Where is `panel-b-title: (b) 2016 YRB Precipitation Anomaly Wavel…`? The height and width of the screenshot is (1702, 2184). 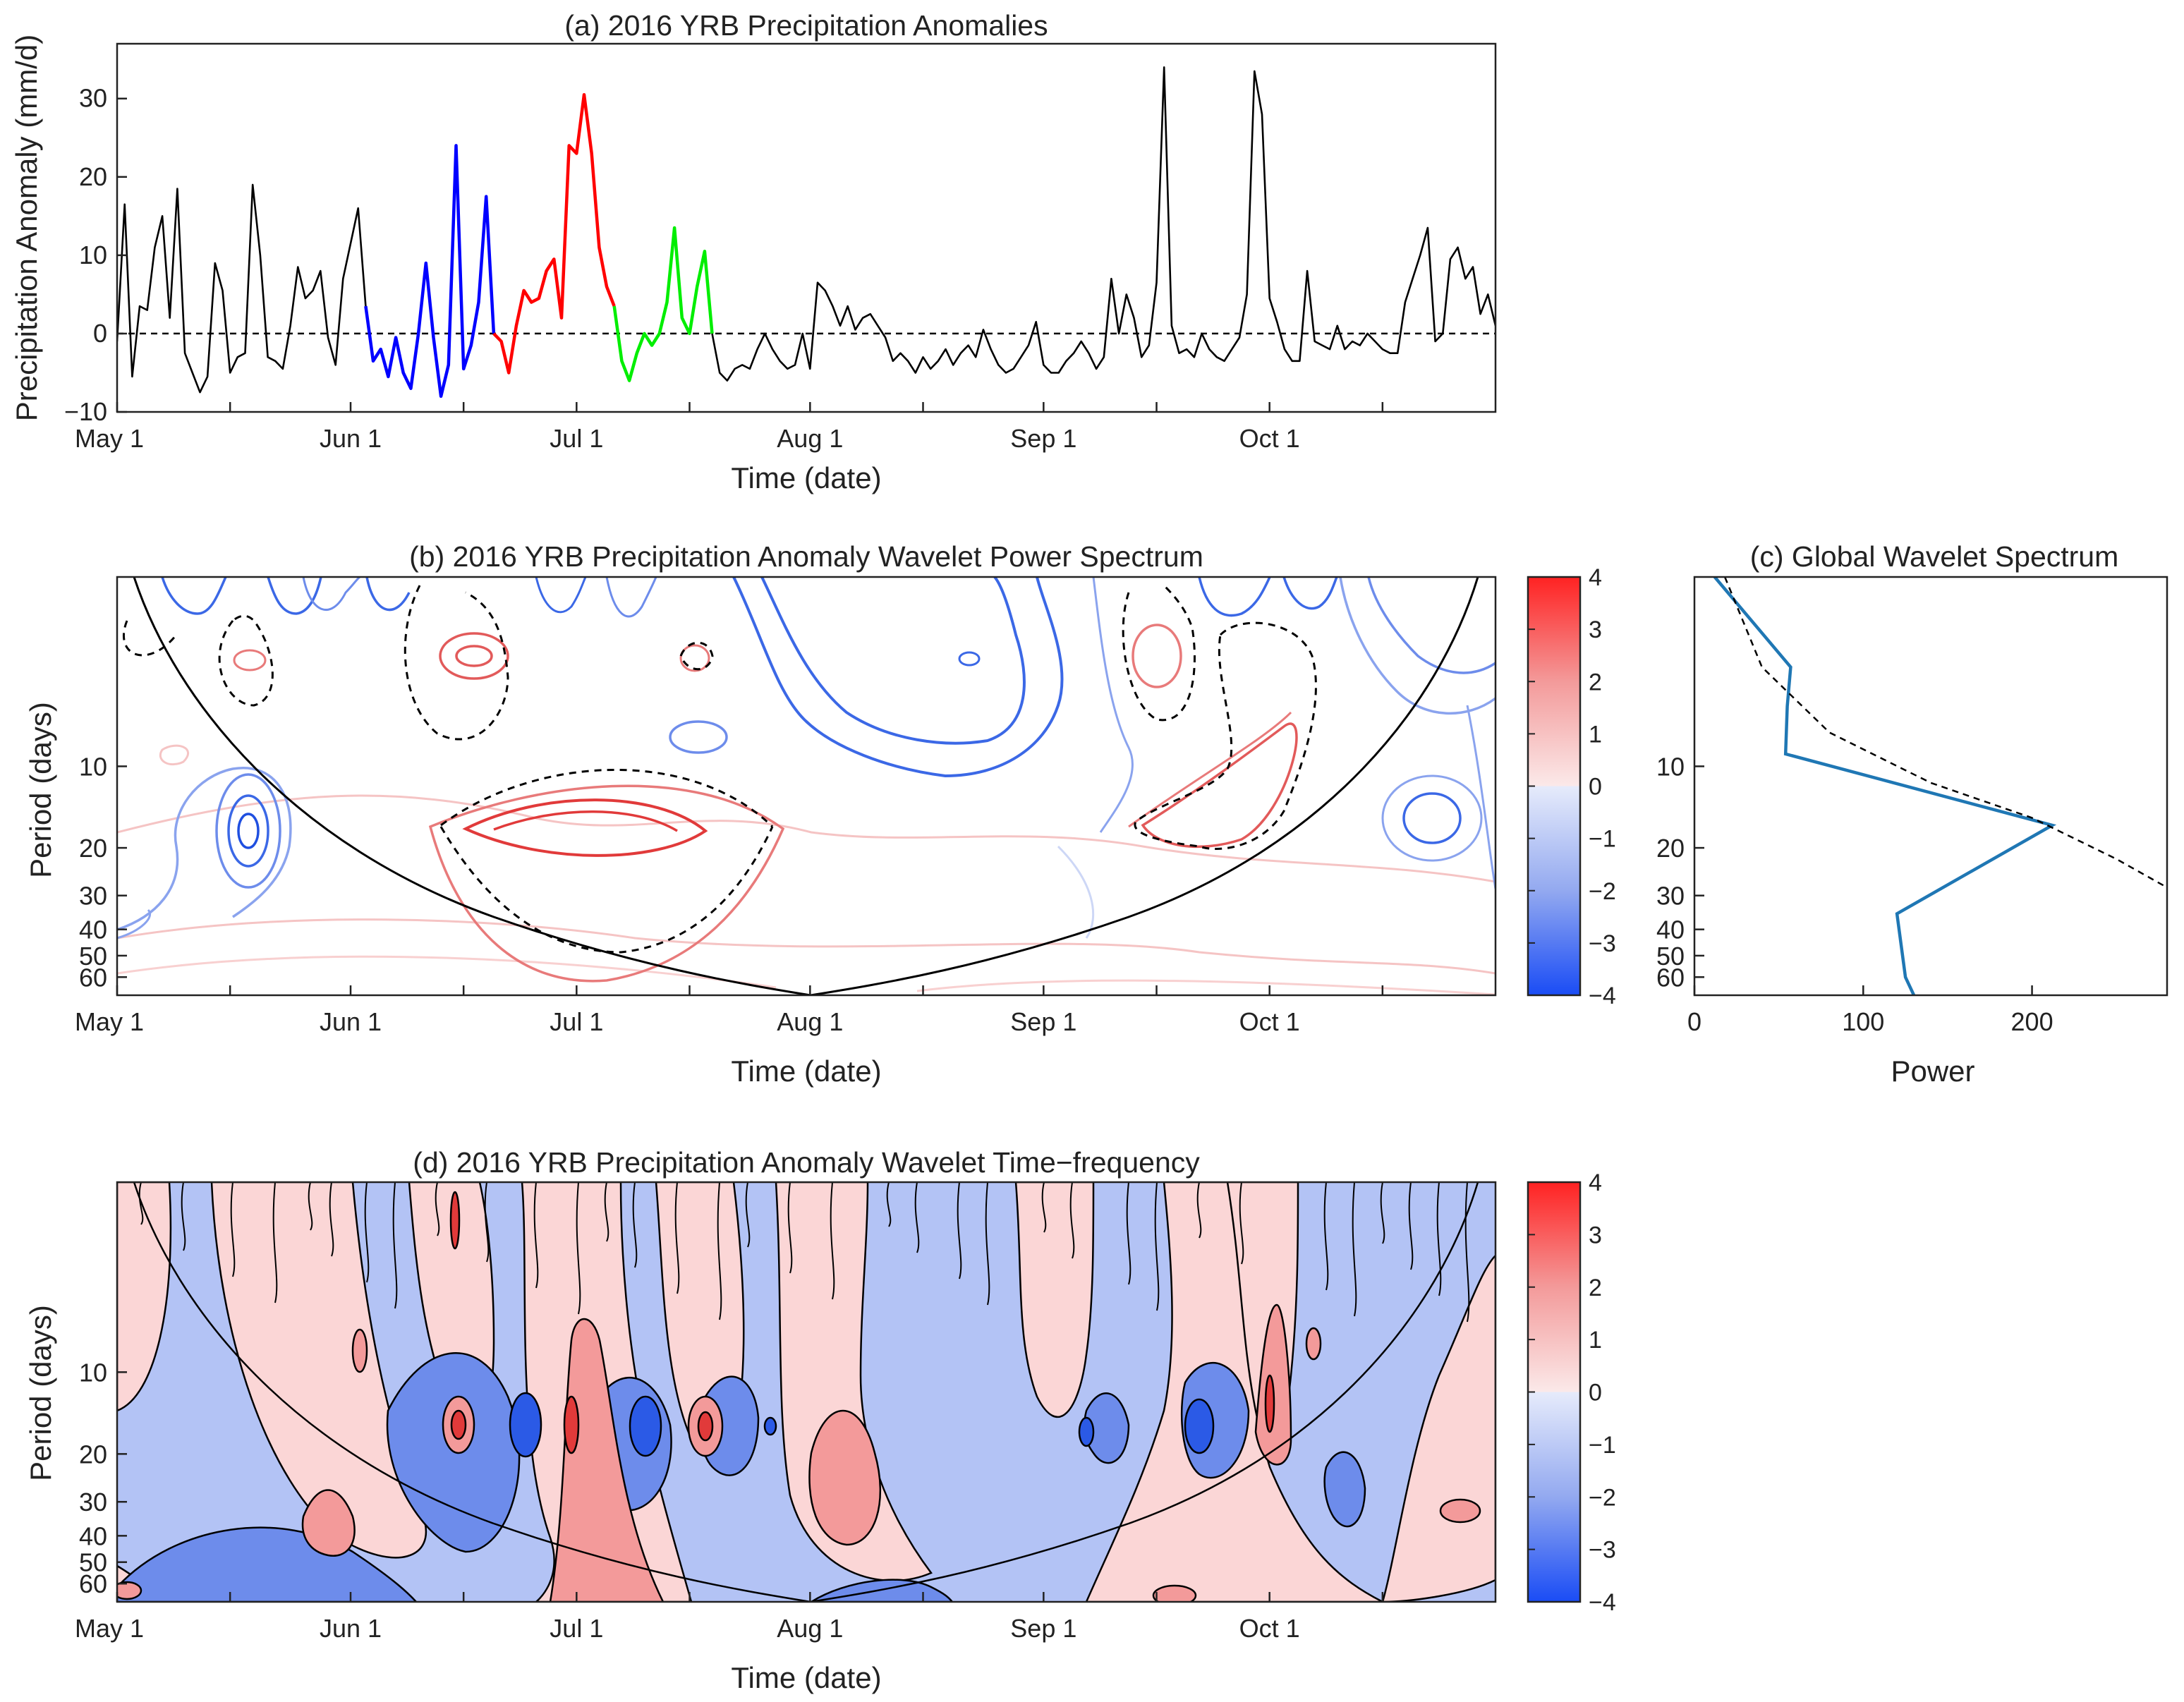 panel-b-title: (b) 2016 YRB Precipitation Anomaly Wavel… is located at coordinates (806, 557).